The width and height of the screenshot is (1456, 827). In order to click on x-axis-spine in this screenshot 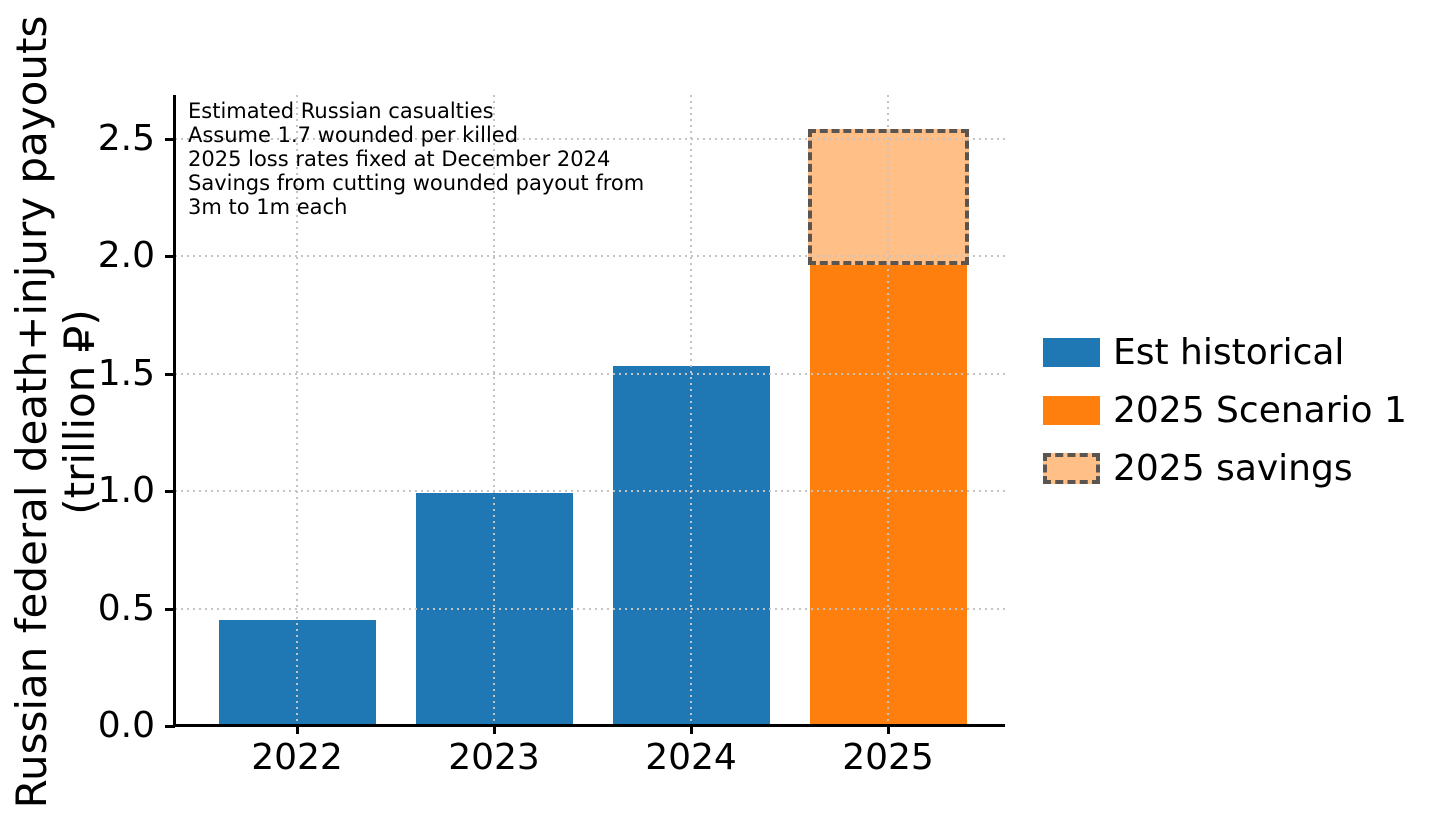, I will do `click(589, 725)`.